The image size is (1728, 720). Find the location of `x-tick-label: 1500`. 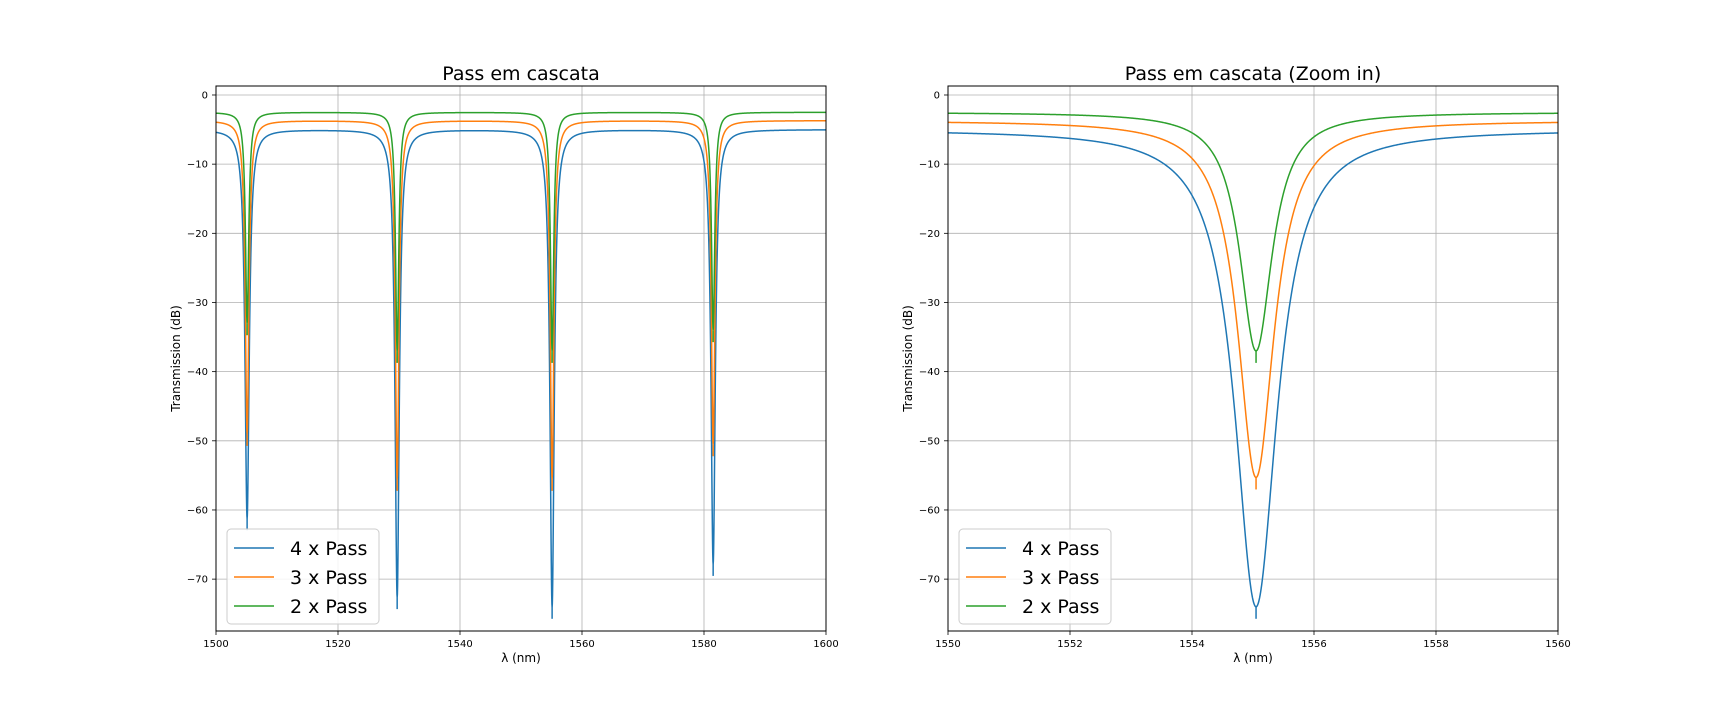

x-tick-label: 1500 is located at coordinates (215, 644).